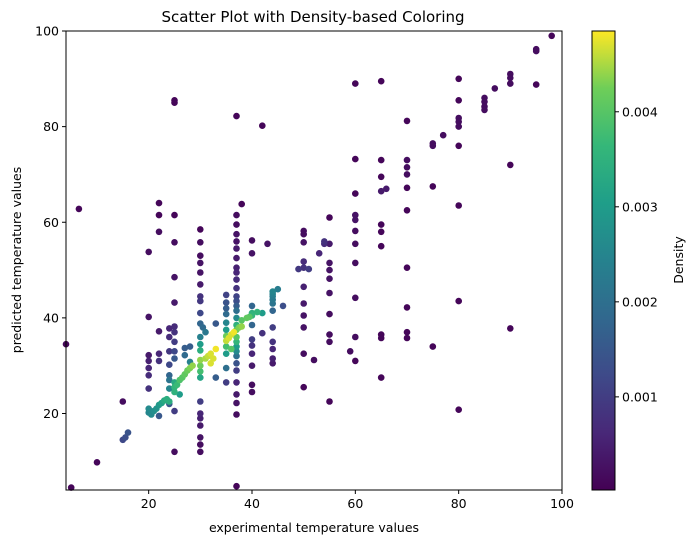  I want to click on y-tick-label: 100, so click(47, 31).